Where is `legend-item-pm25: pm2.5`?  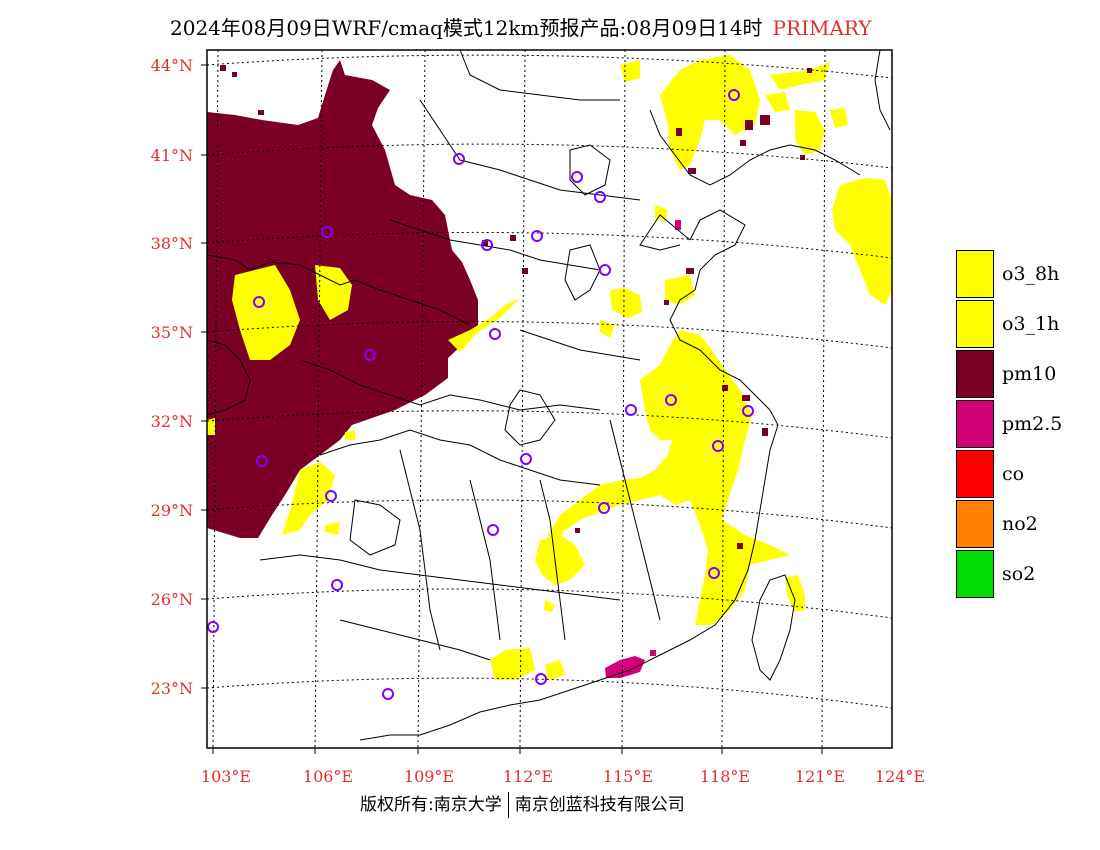 legend-item-pm25: pm2.5 is located at coordinates (1026, 424).